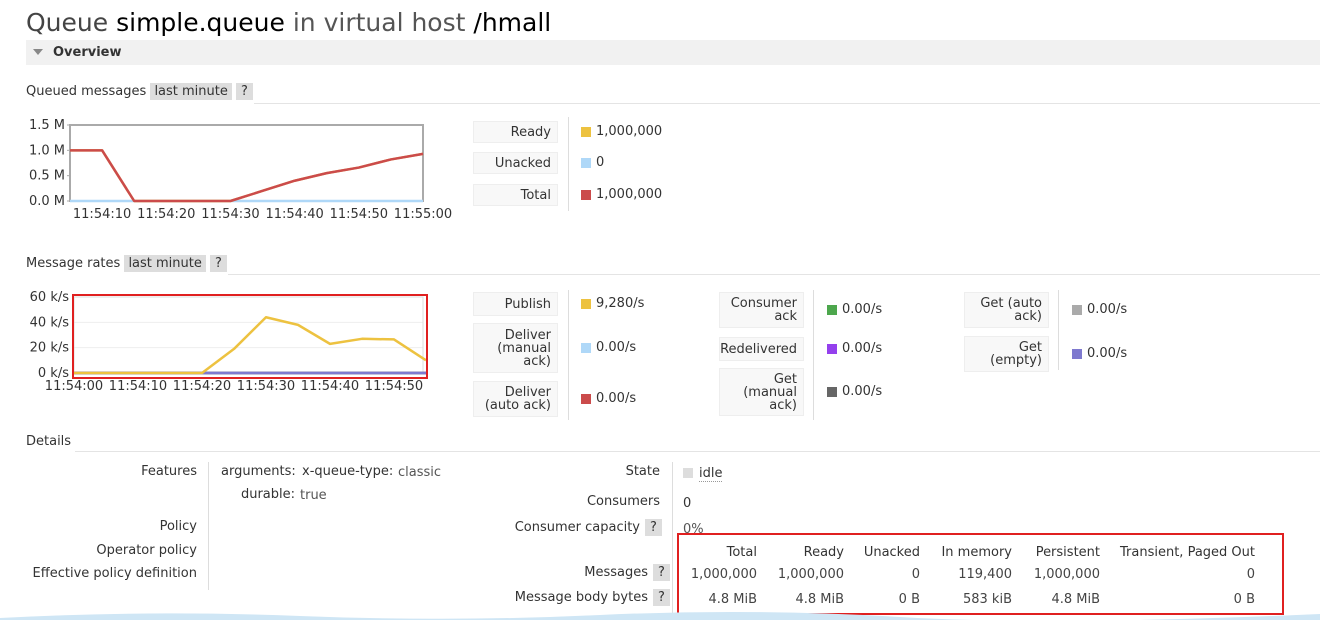 The width and height of the screenshot is (1320, 620). What do you see at coordinates (47, 125) in the screenshot?
I see `y-tick-label: 1.5 M` at bounding box center [47, 125].